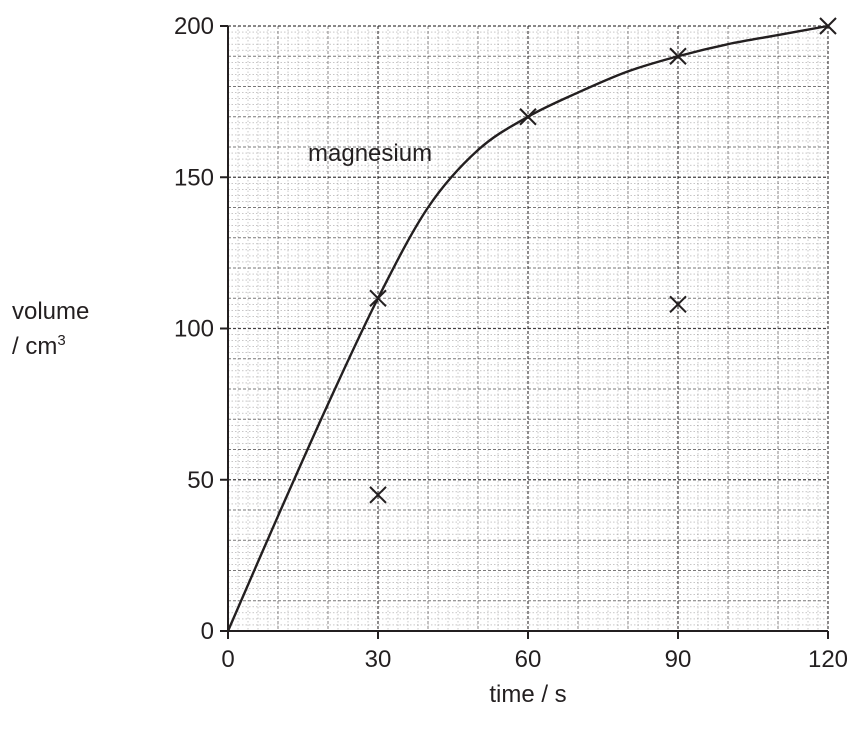 This screenshot has width=858, height=733. What do you see at coordinates (61, 340) in the screenshot?
I see `y-axis-unit-superscript: 3` at bounding box center [61, 340].